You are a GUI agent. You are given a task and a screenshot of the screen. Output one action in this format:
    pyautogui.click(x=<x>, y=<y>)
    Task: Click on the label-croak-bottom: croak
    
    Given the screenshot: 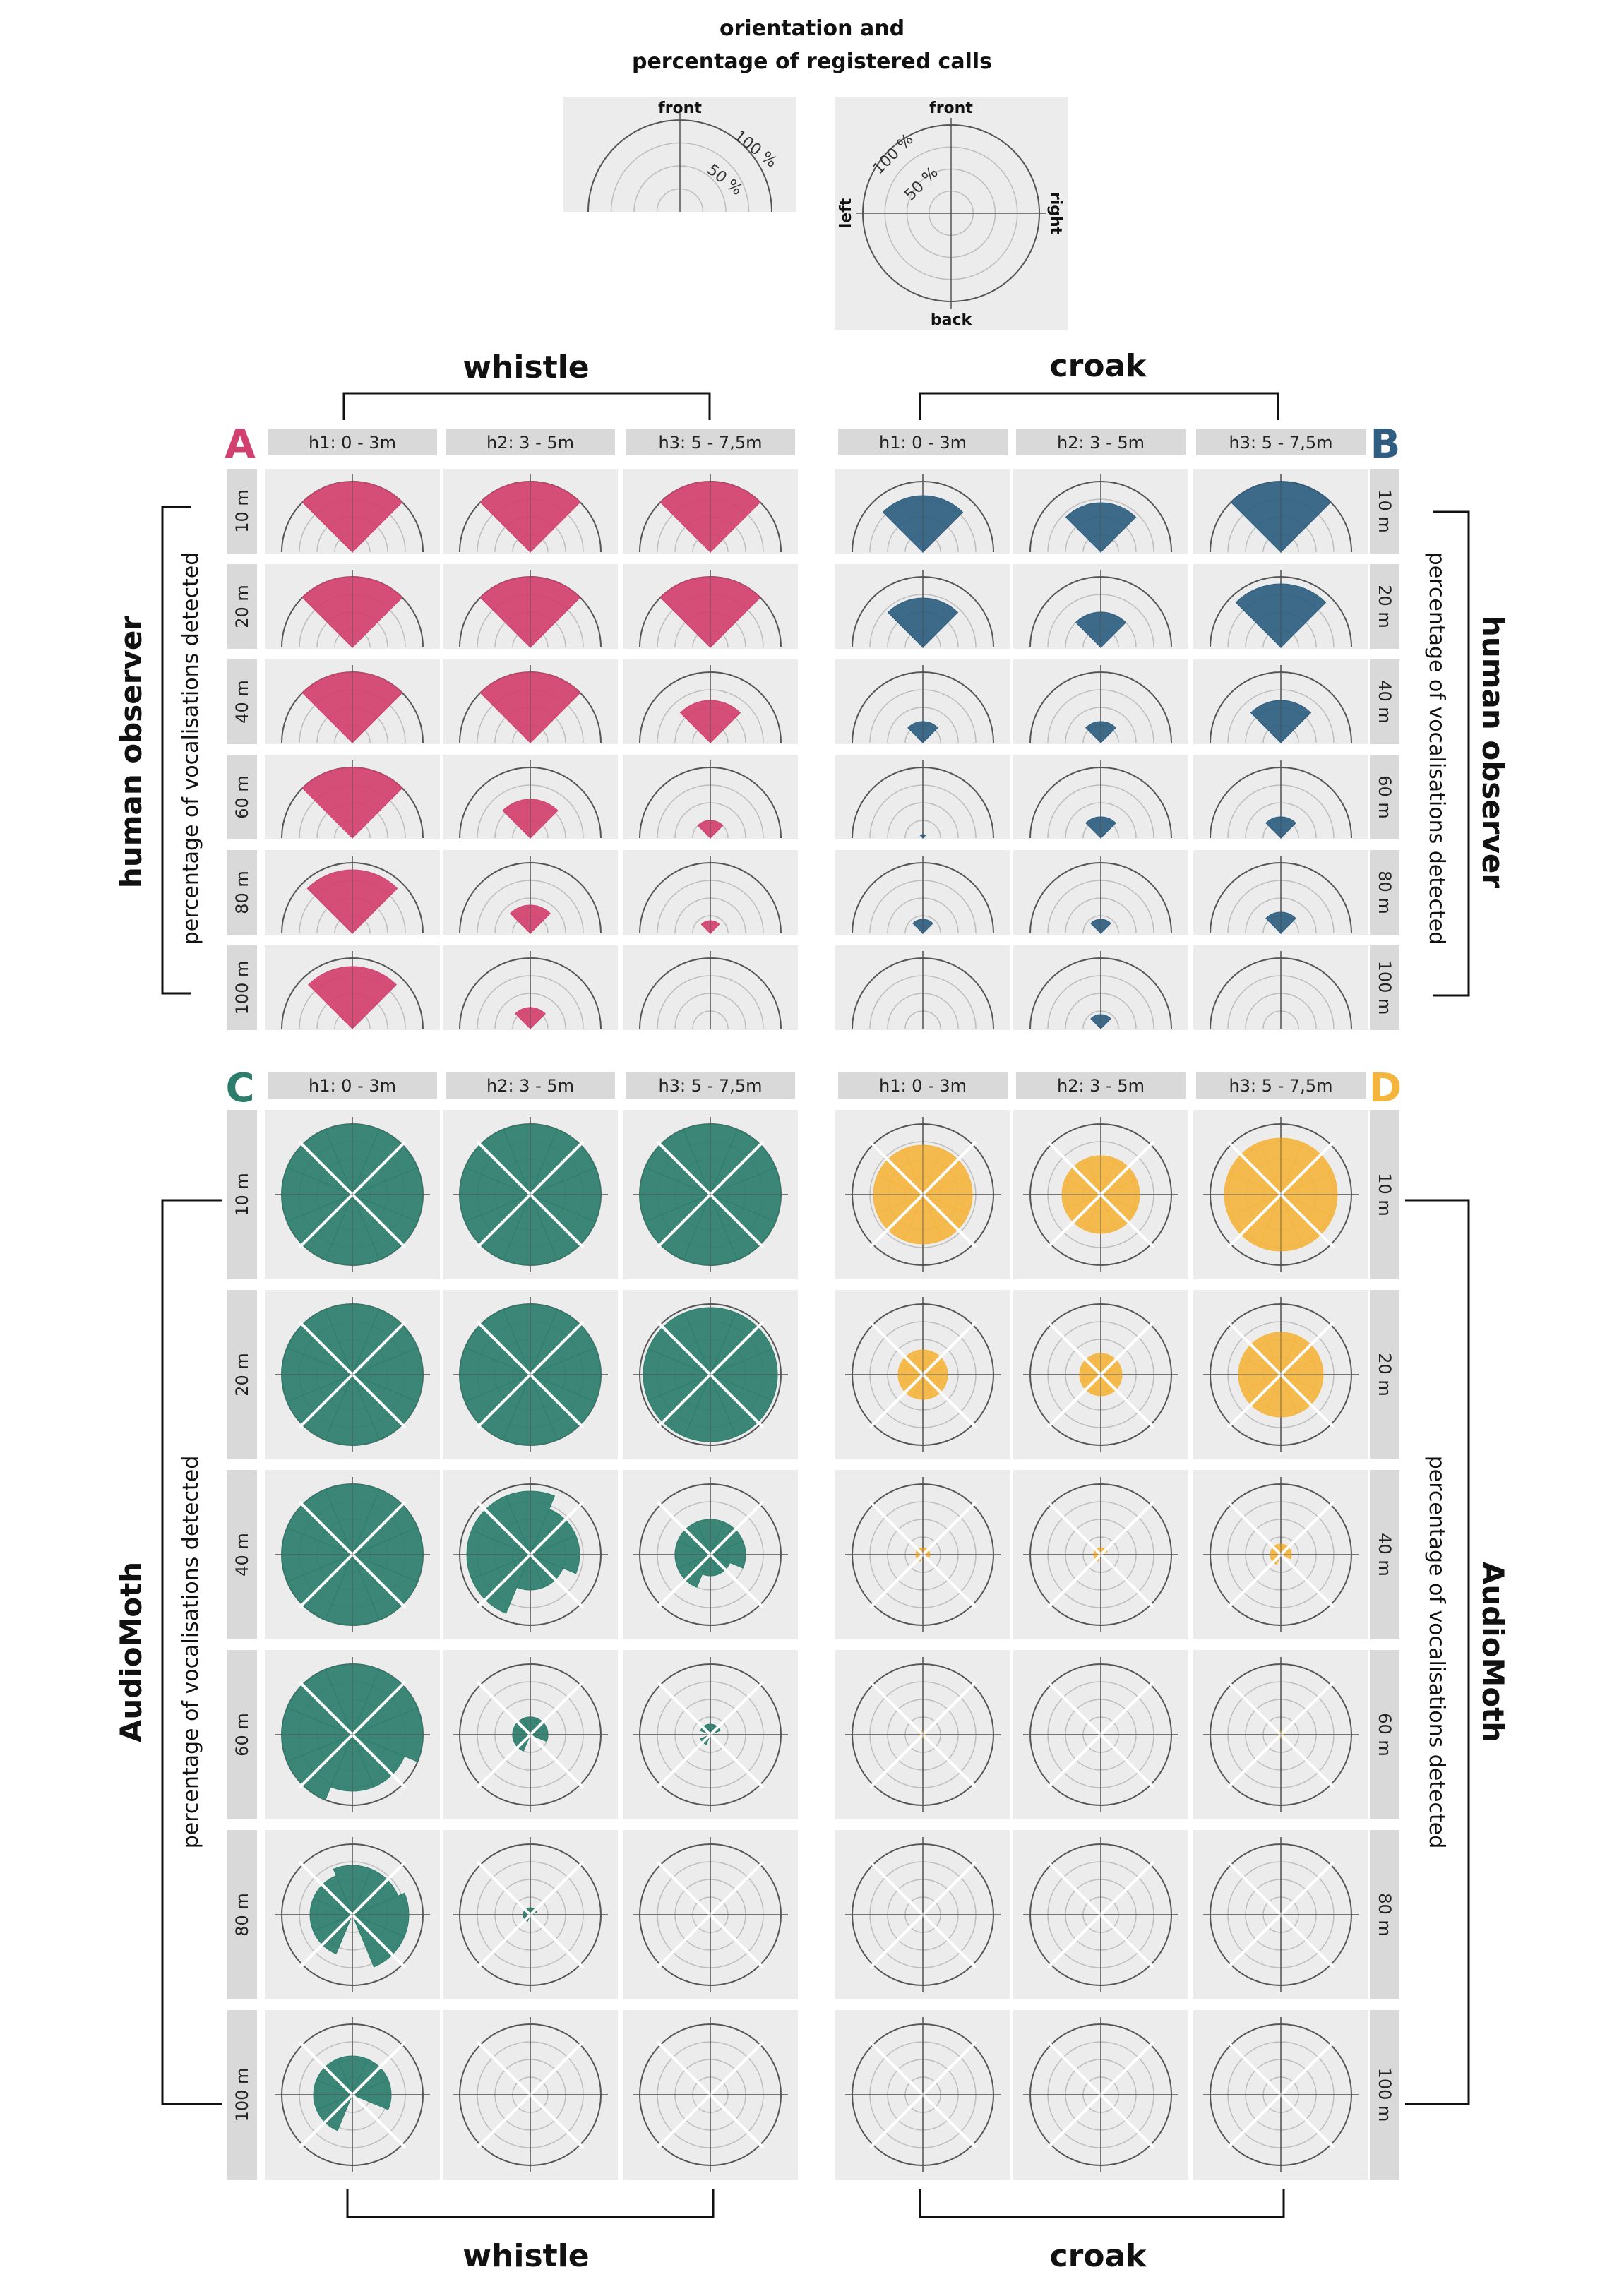 What is the action you would take?
    pyautogui.click(x=1099, y=2256)
    